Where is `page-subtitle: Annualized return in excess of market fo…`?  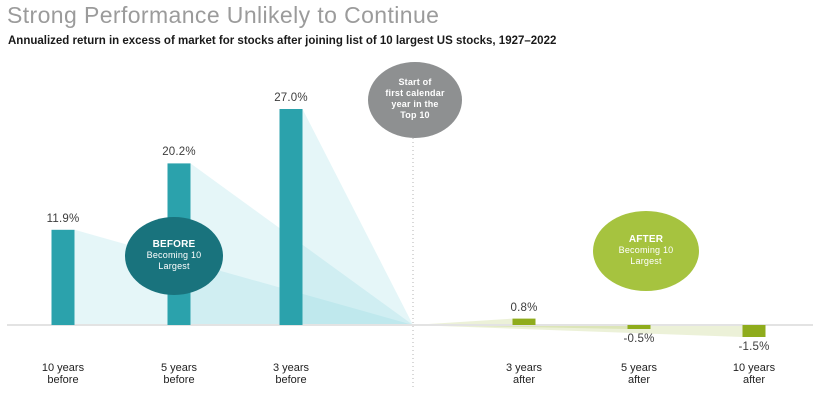 page-subtitle: Annualized return in excess of market fo… is located at coordinates (282, 41).